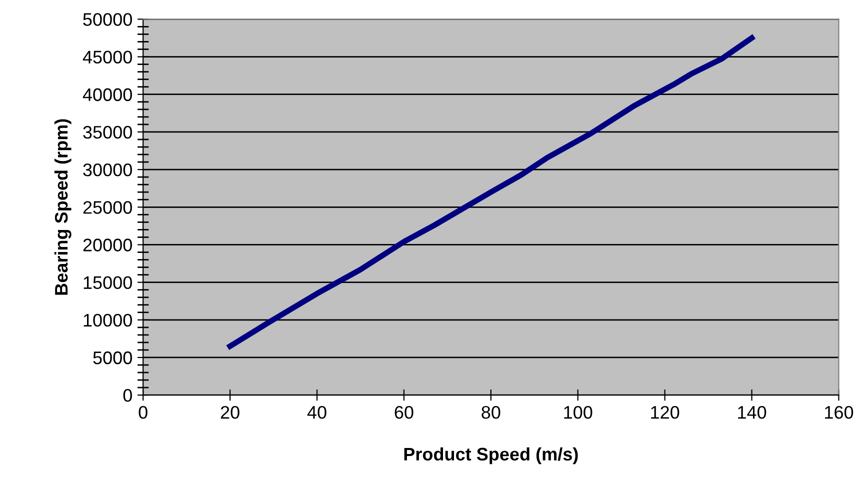  Describe the element at coordinates (107, 57) in the screenshot. I see `y-tick-label: 45000` at that location.